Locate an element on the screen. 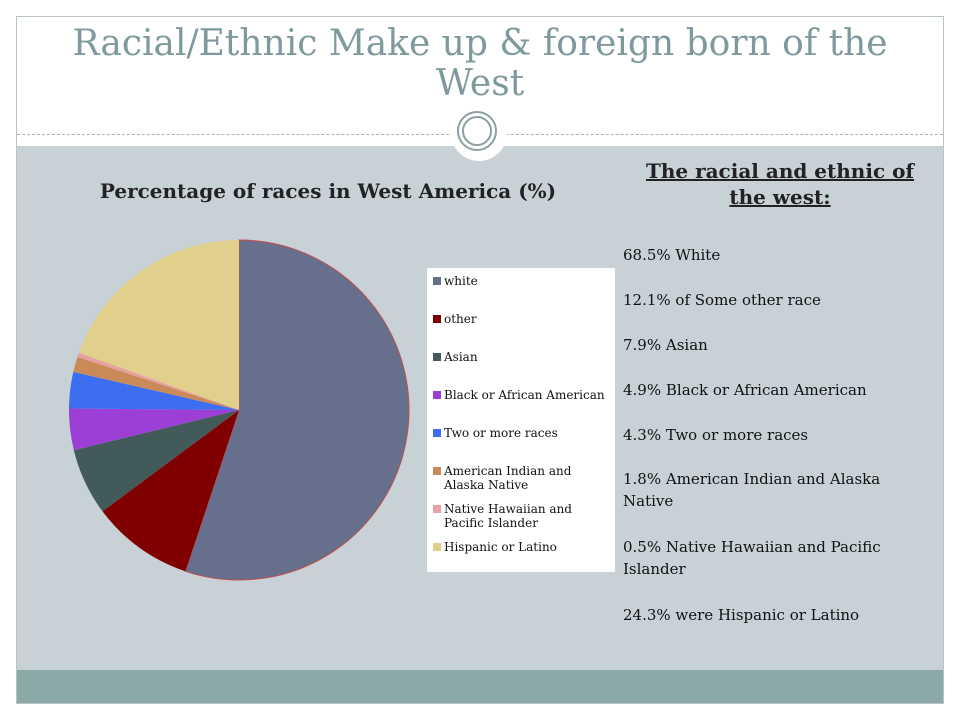 The height and width of the screenshot is (720, 960). legend-label: Hispanic or Latino is located at coordinates (500, 547).